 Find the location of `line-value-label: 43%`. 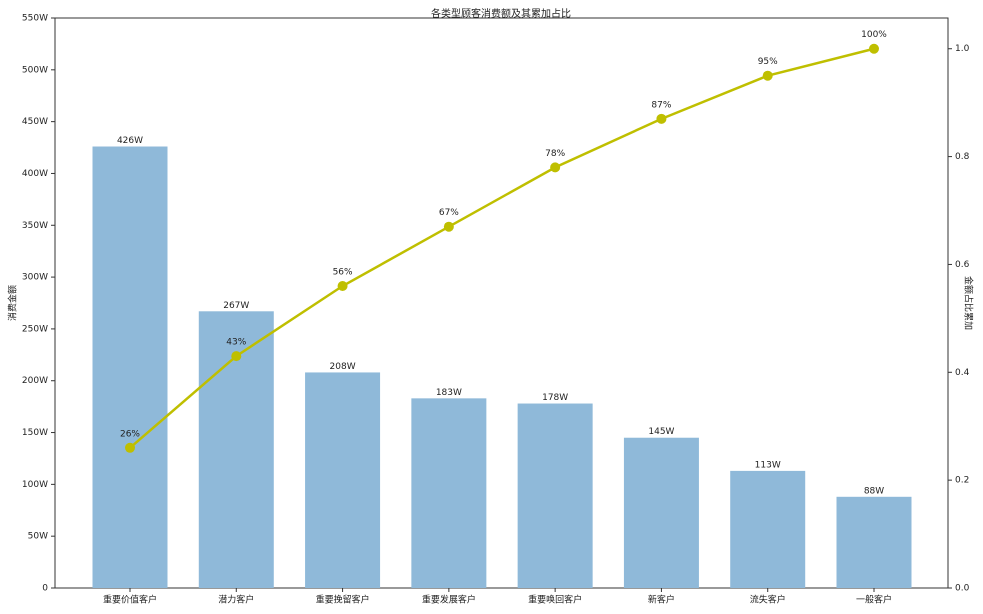

line-value-label: 43% is located at coordinates (236, 343).